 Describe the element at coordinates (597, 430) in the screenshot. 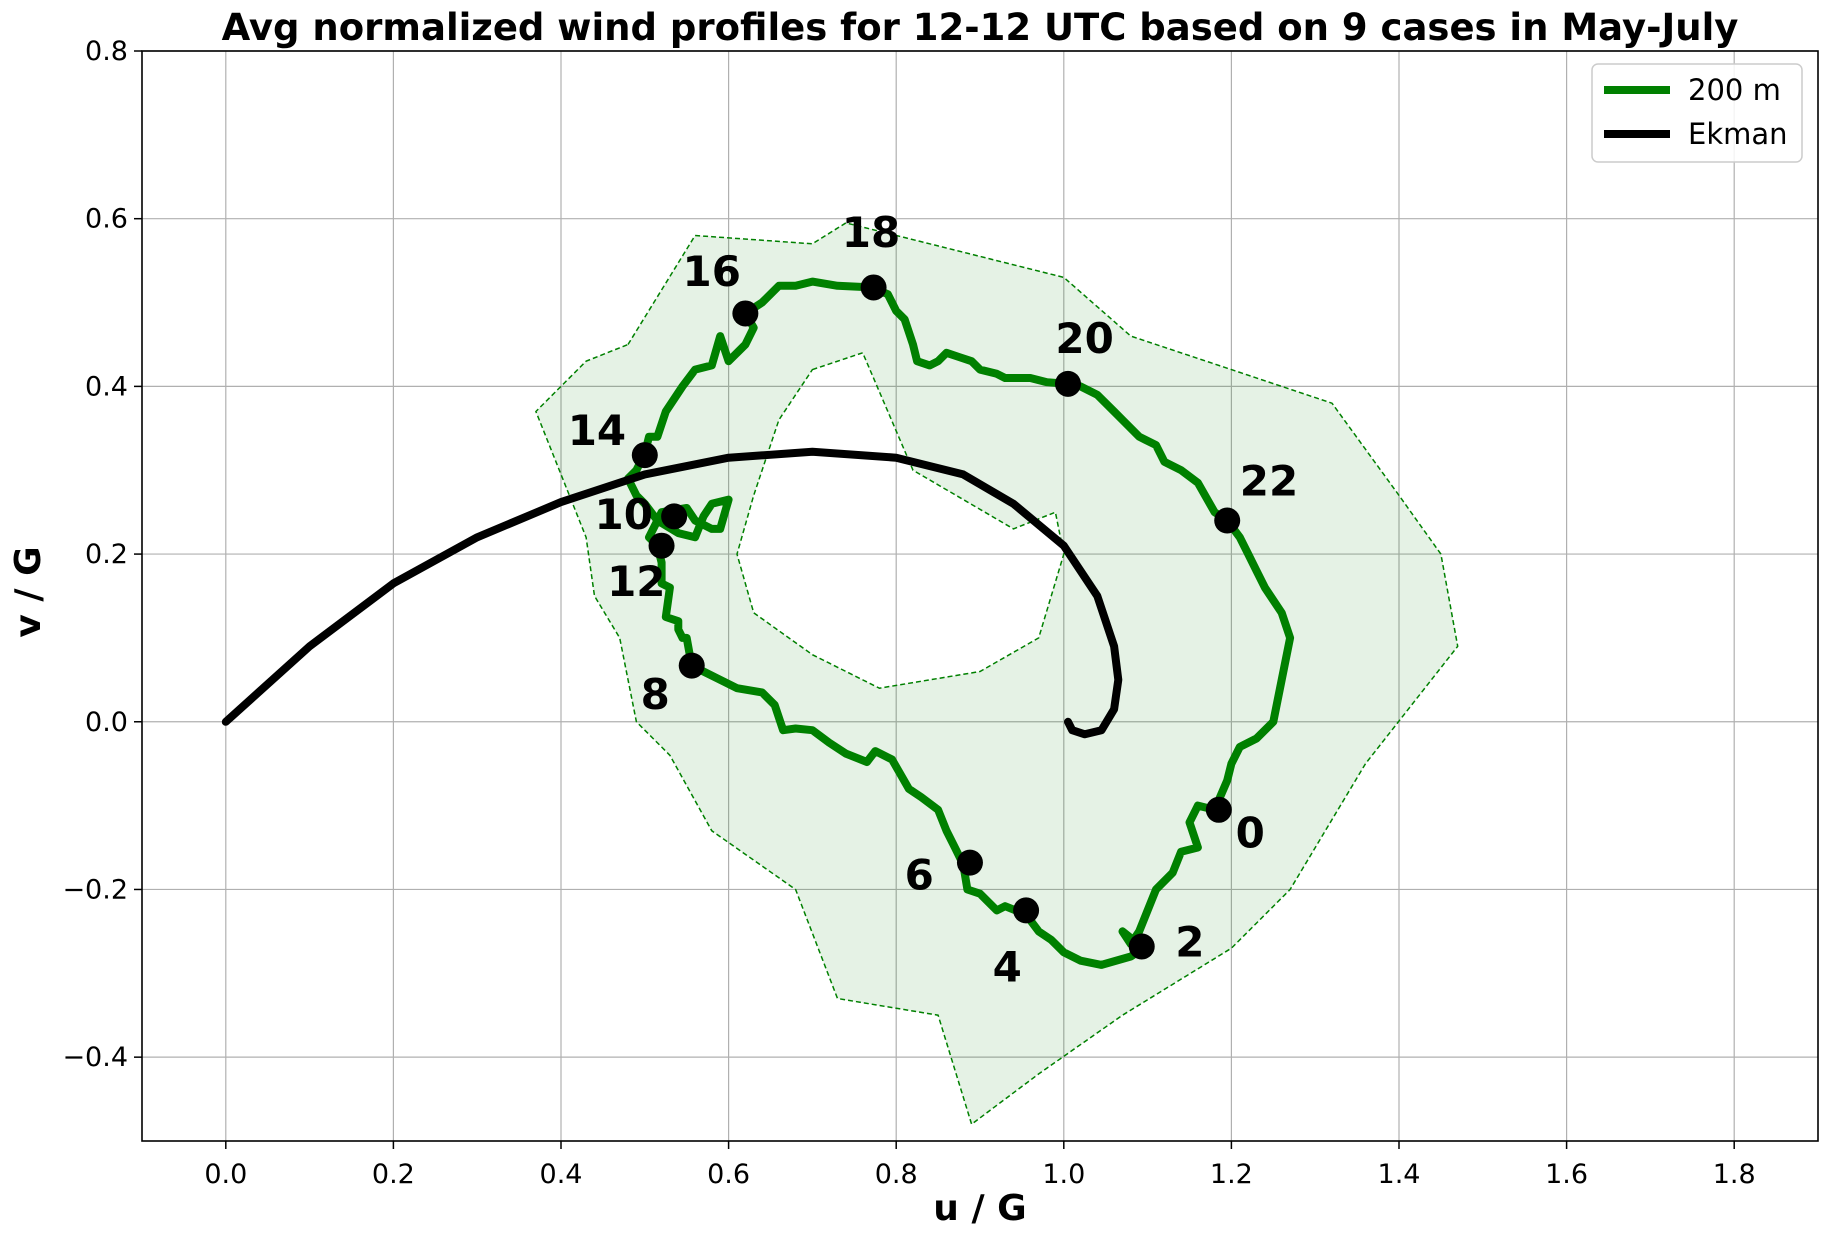

I see `hour-label: 14` at that location.